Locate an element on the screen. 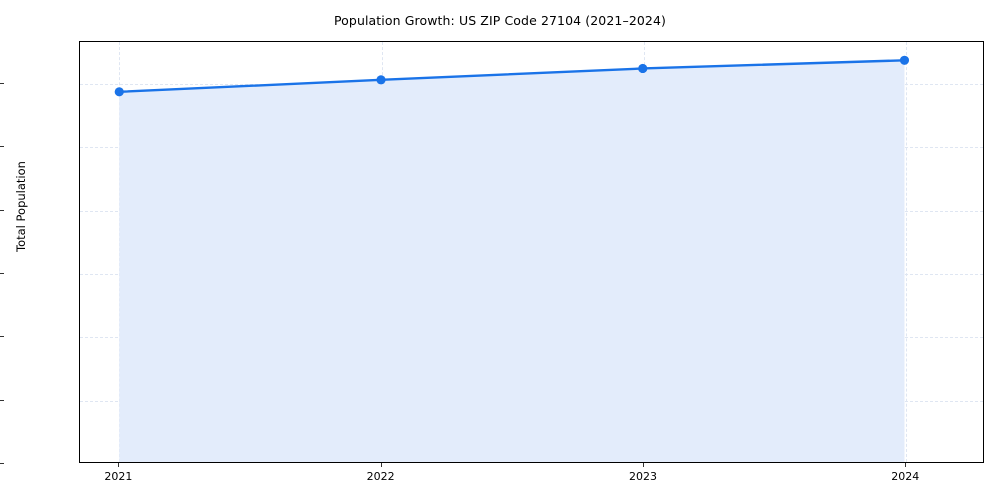 The width and height of the screenshot is (1000, 500). x-tick-label: 2024 is located at coordinates (905, 476).